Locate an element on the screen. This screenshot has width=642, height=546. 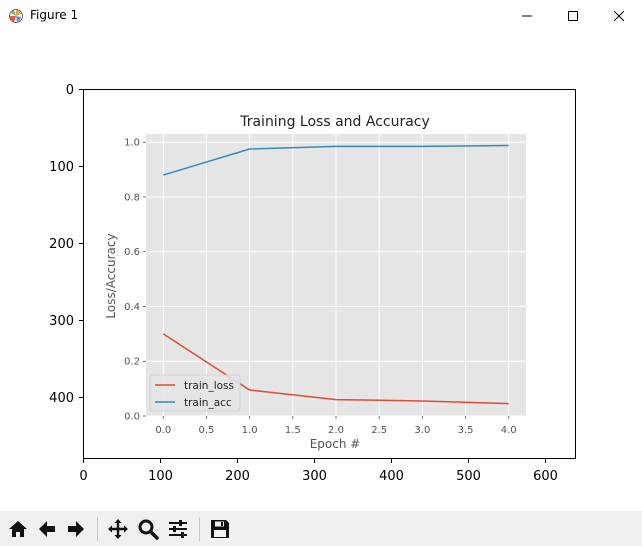
minimize-button is located at coordinates (527, 16).